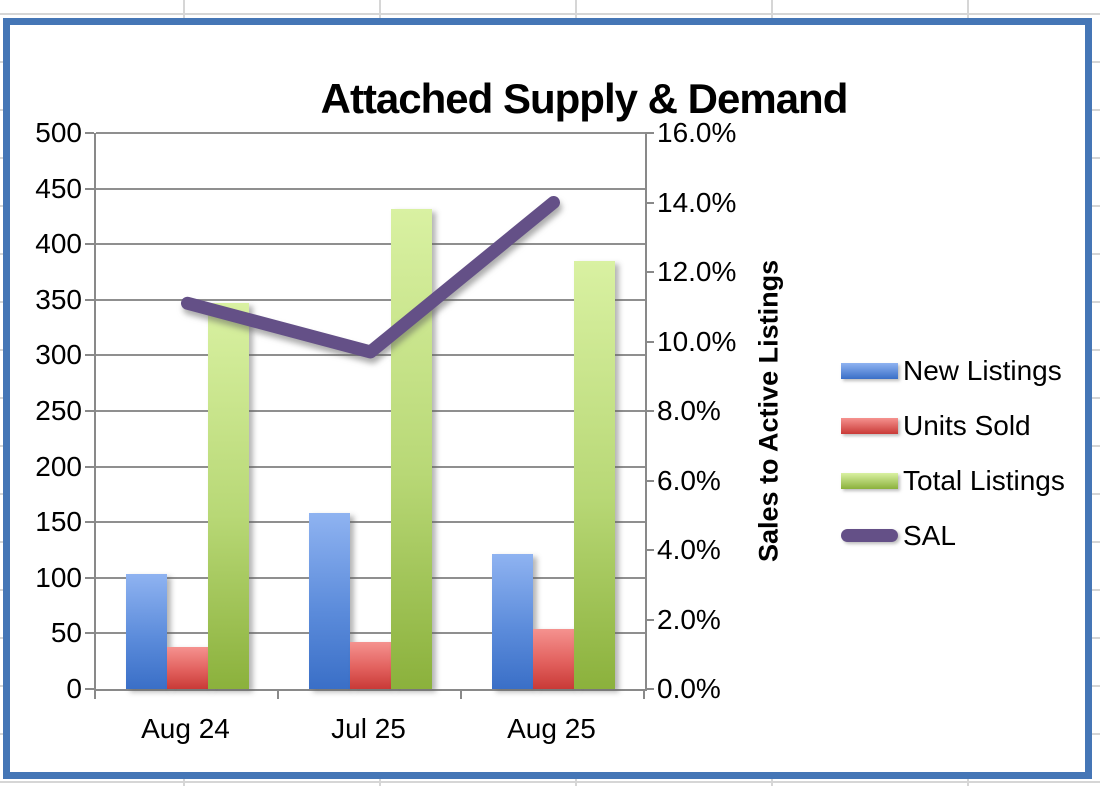 The width and height of the screenshot is (1100, 786). I want to click on y2-axis-tick-label: 10.0%, so click(697, 341).